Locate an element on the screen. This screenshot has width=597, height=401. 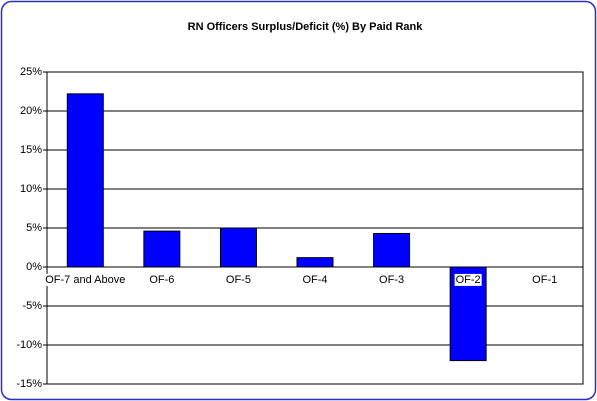
y-tick-label: 25% is located at coordinates (31, 72).